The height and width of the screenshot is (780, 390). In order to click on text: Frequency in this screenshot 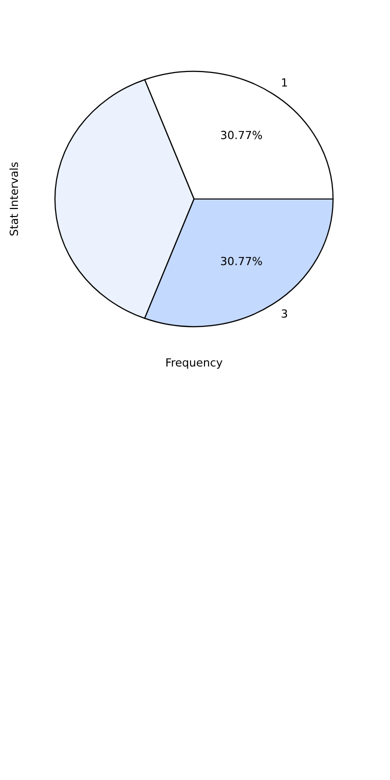, I will do `click(194, 363)`.